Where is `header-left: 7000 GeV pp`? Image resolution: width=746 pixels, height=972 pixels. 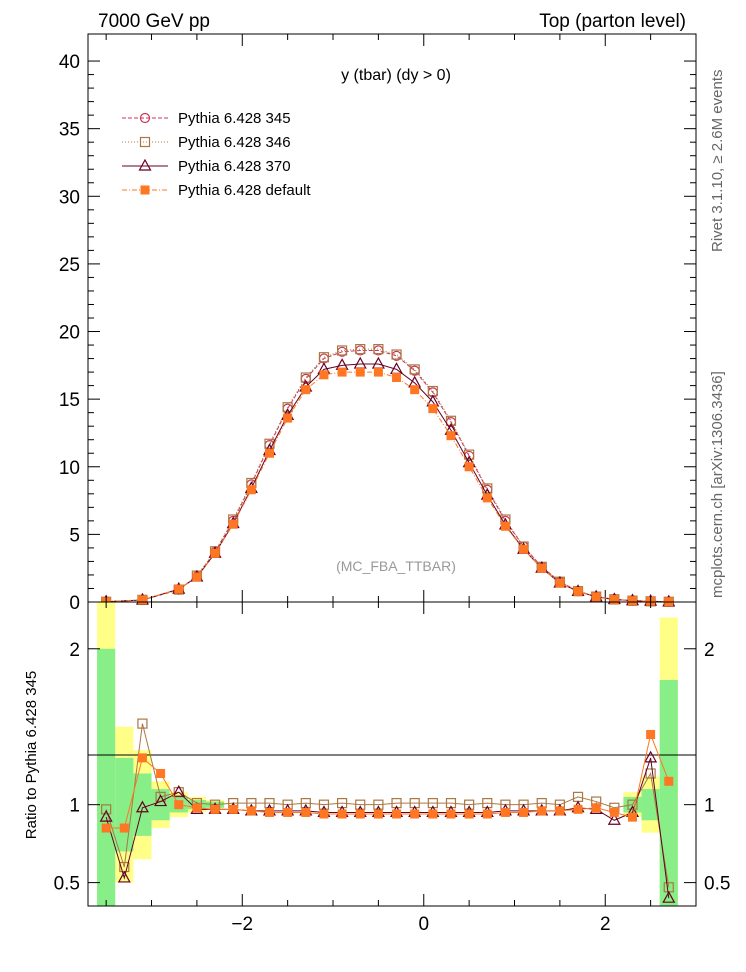
header-left: 7000 GeV pp is located at coordinates (154, 21).